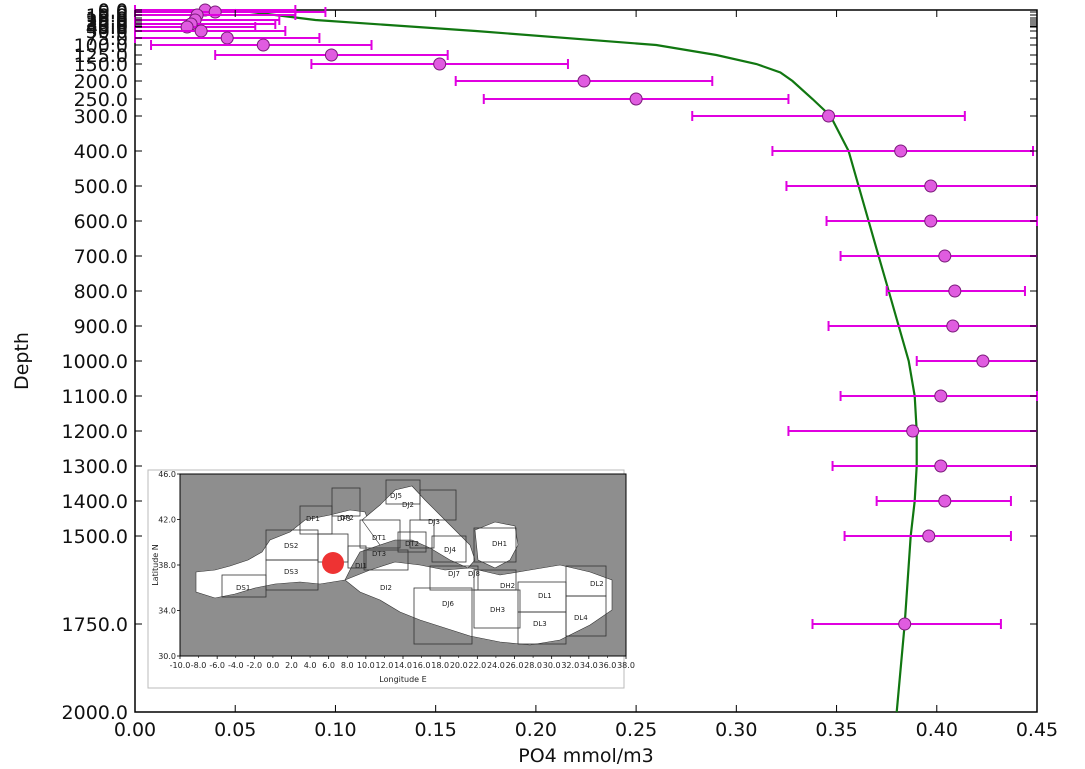  I want to click on region-label: DF2, so click(347, 518).